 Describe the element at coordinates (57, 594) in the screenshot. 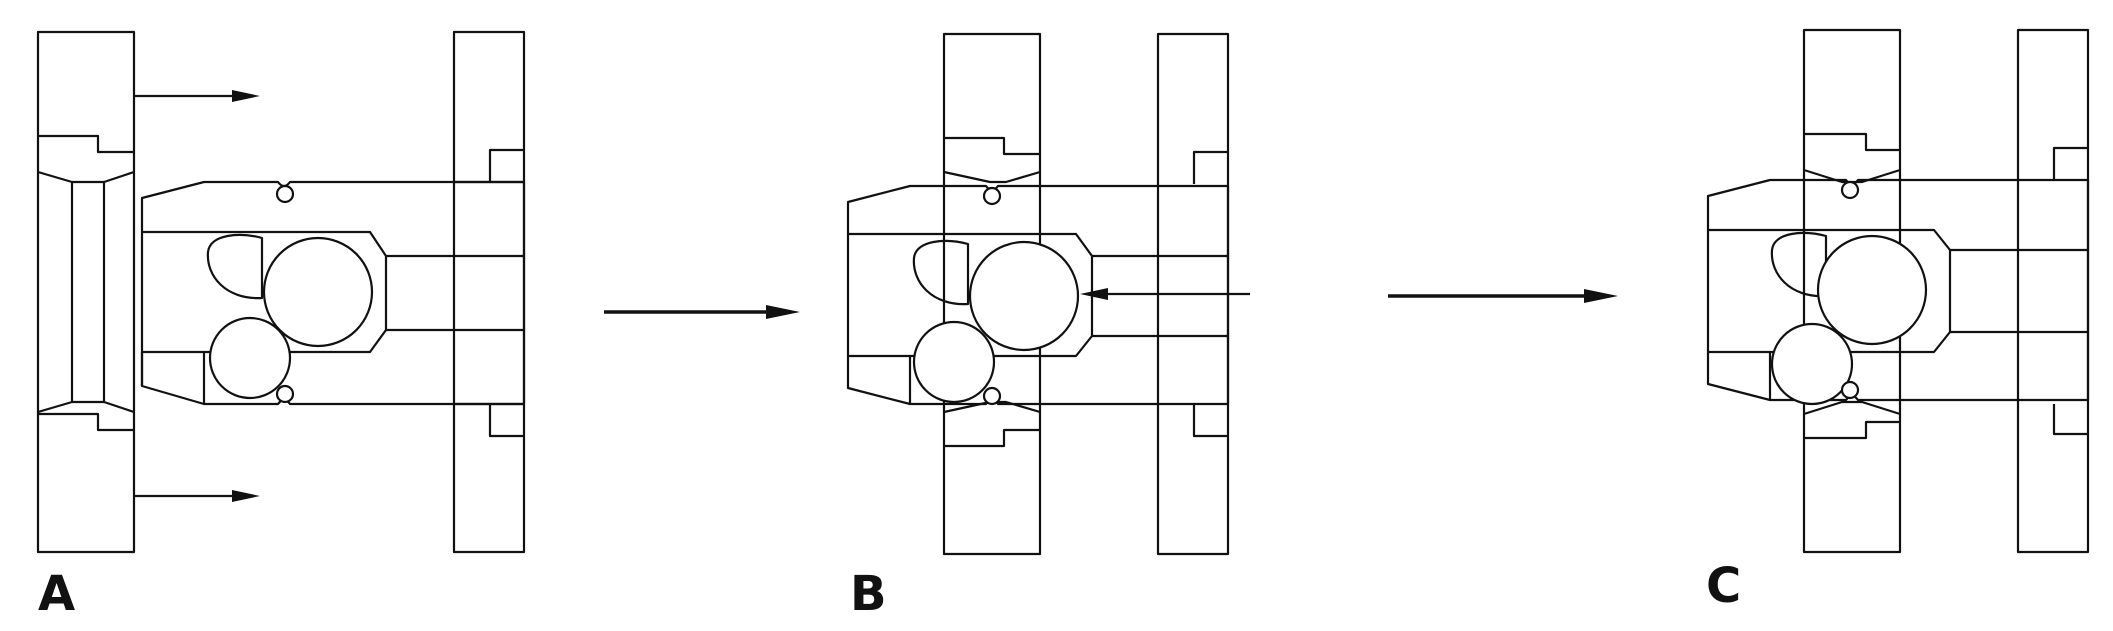

I see `stage-label-a: A` at that location.